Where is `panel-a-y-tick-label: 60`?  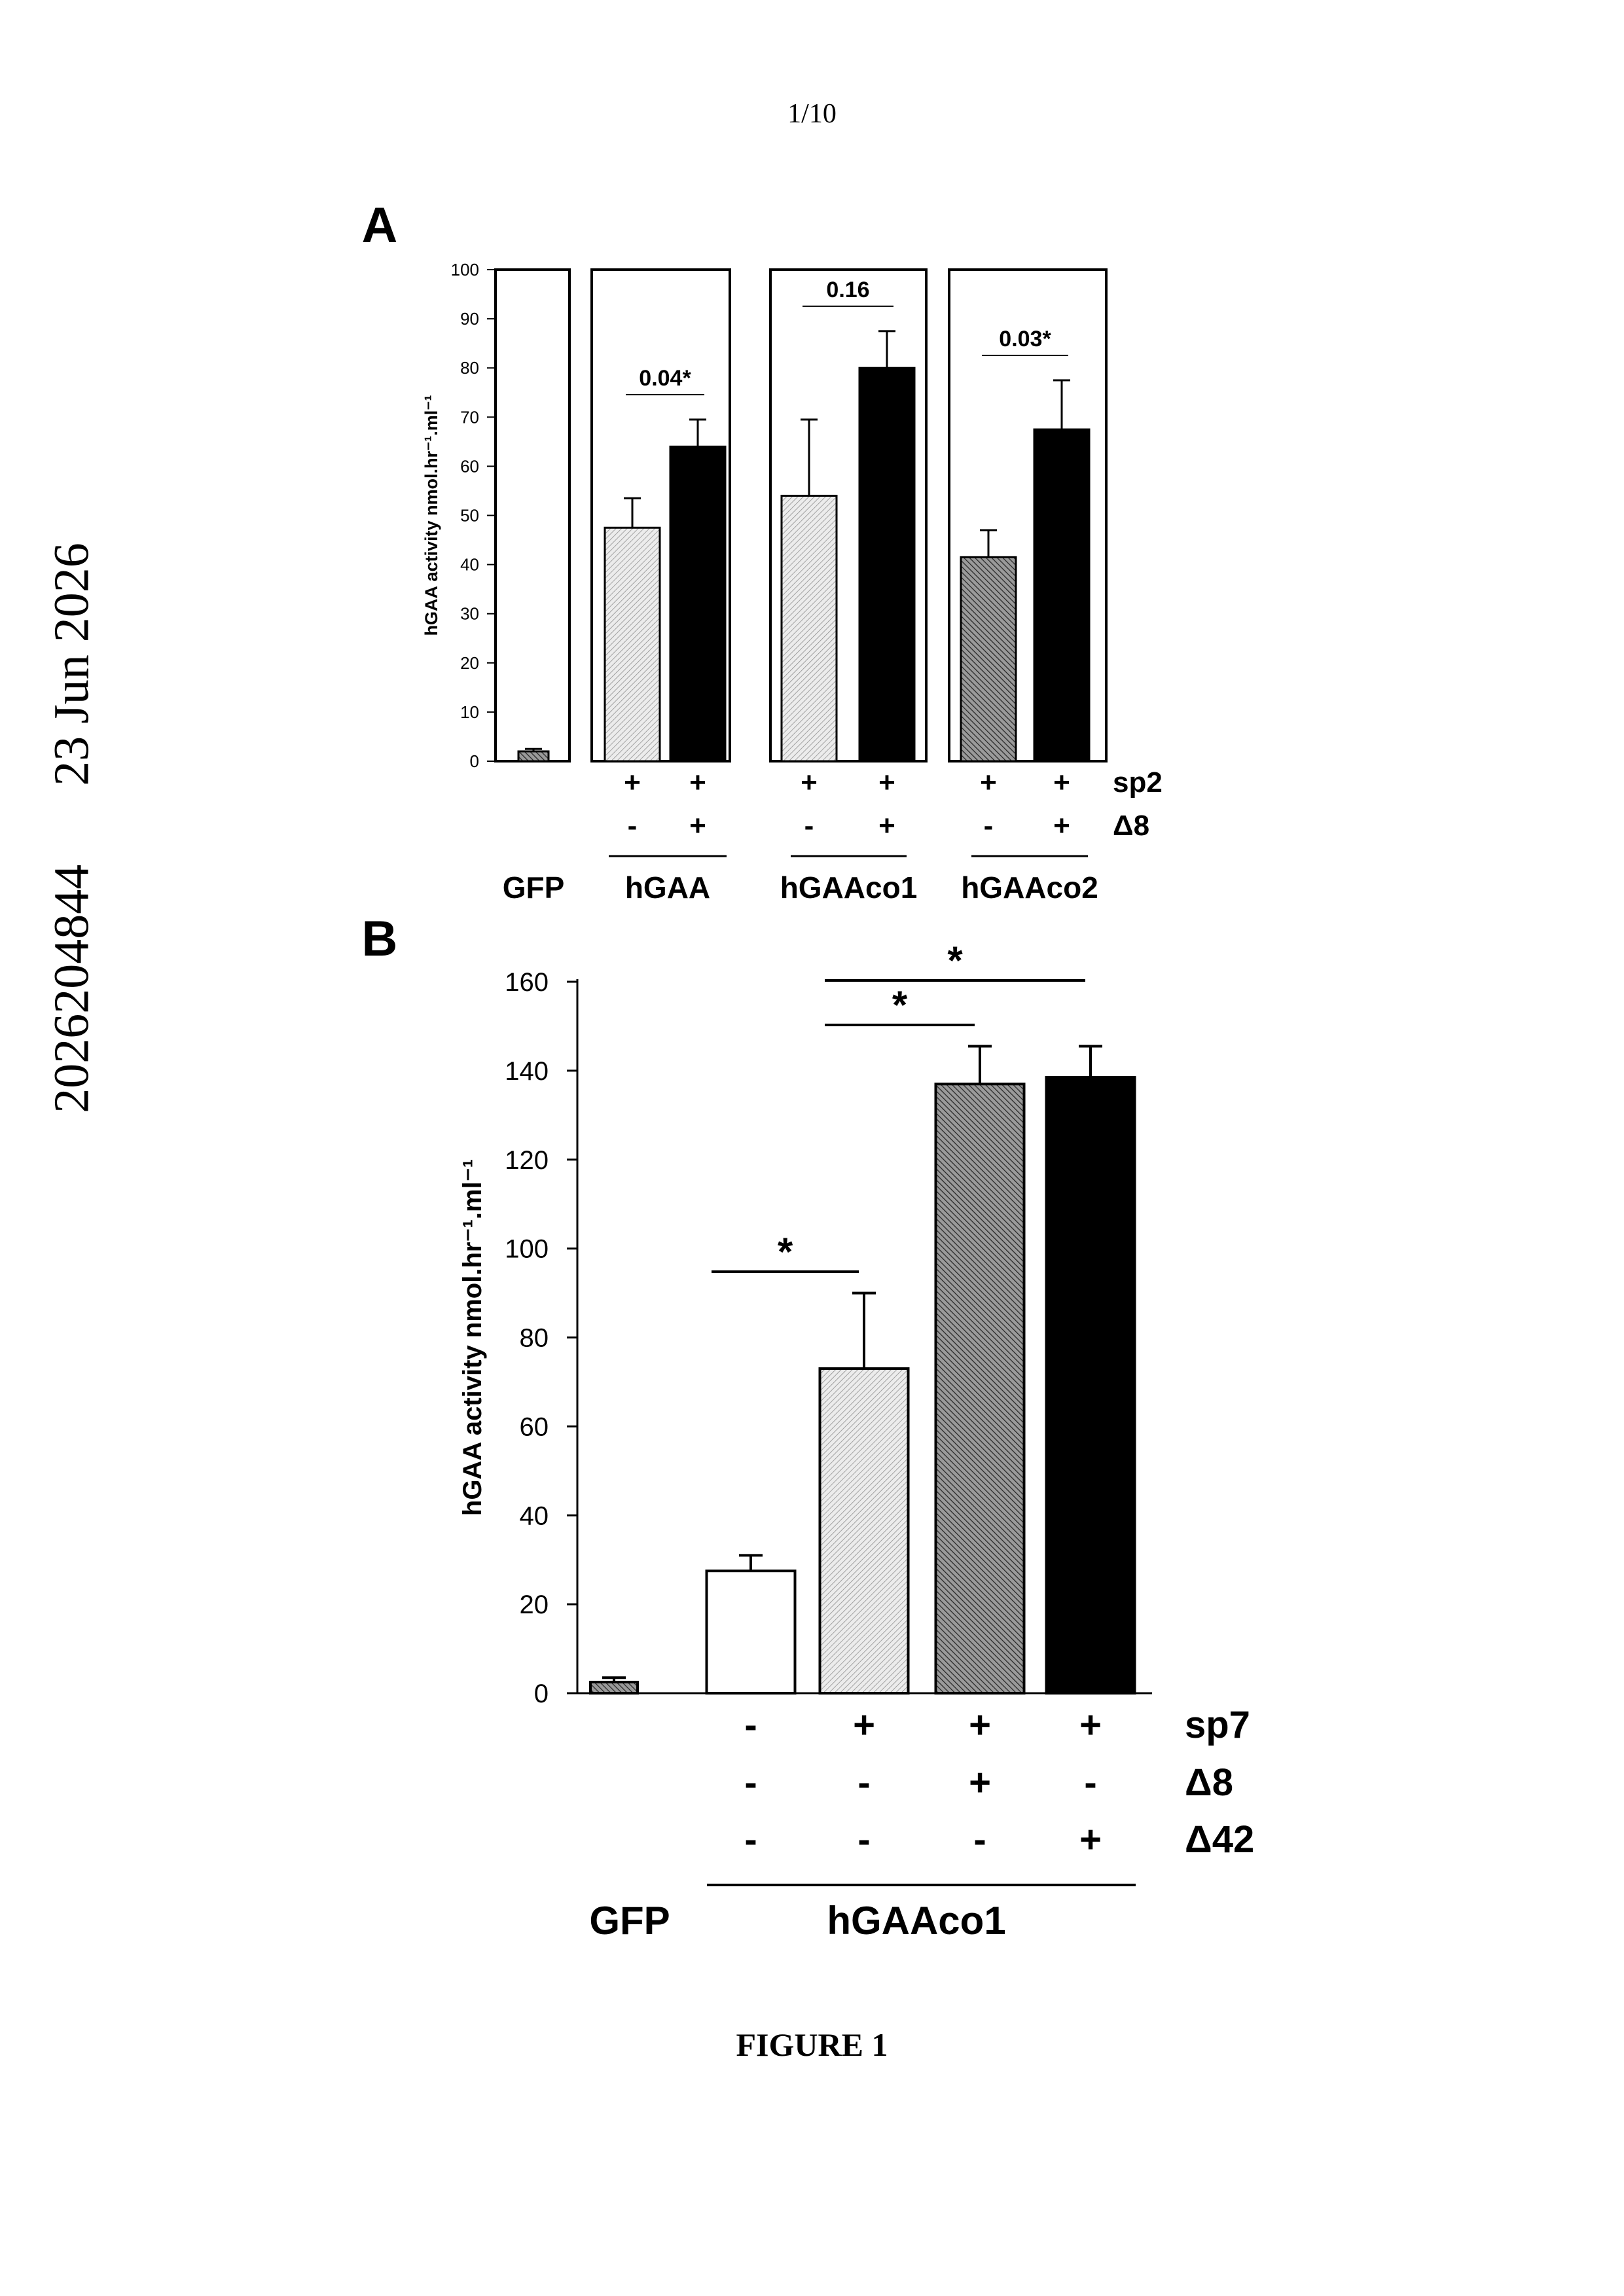 panel-a-y-tick-label: 60 is located at coordinates (469, 466).